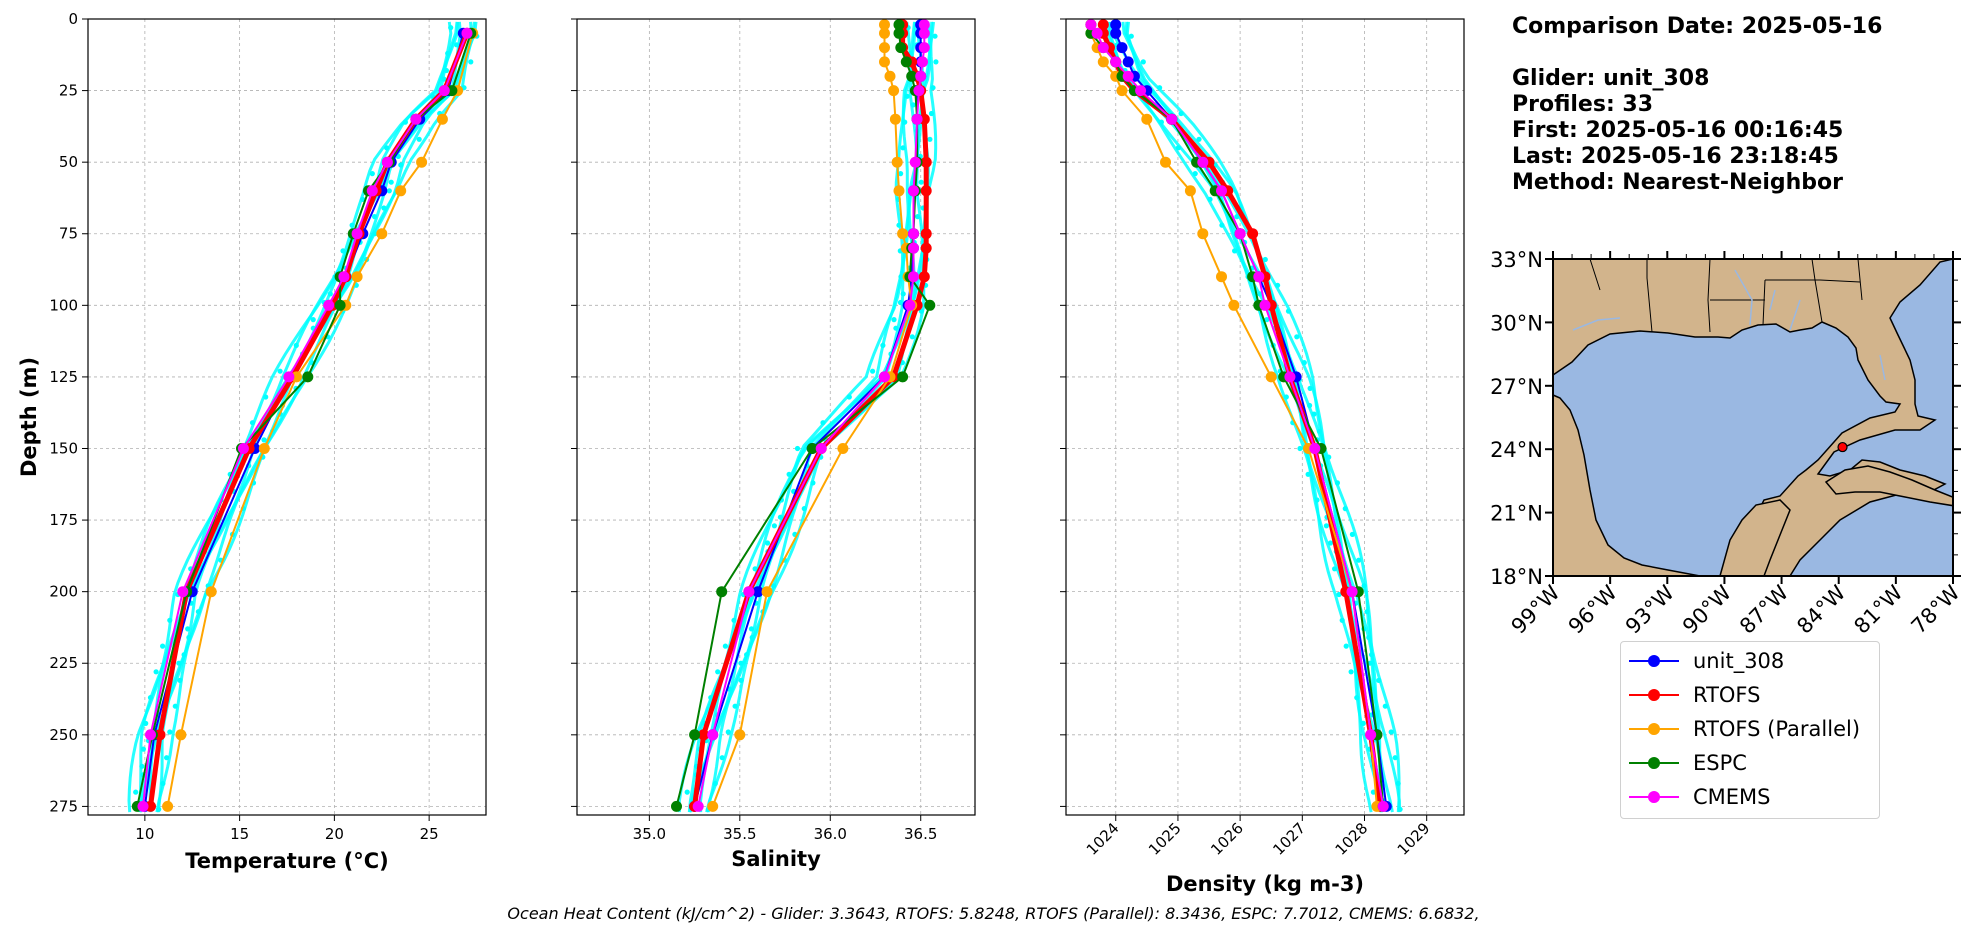  Describe the element at coordinates (63, 592) in the screenshot. I see `depth-tick-label: 200` at that location.